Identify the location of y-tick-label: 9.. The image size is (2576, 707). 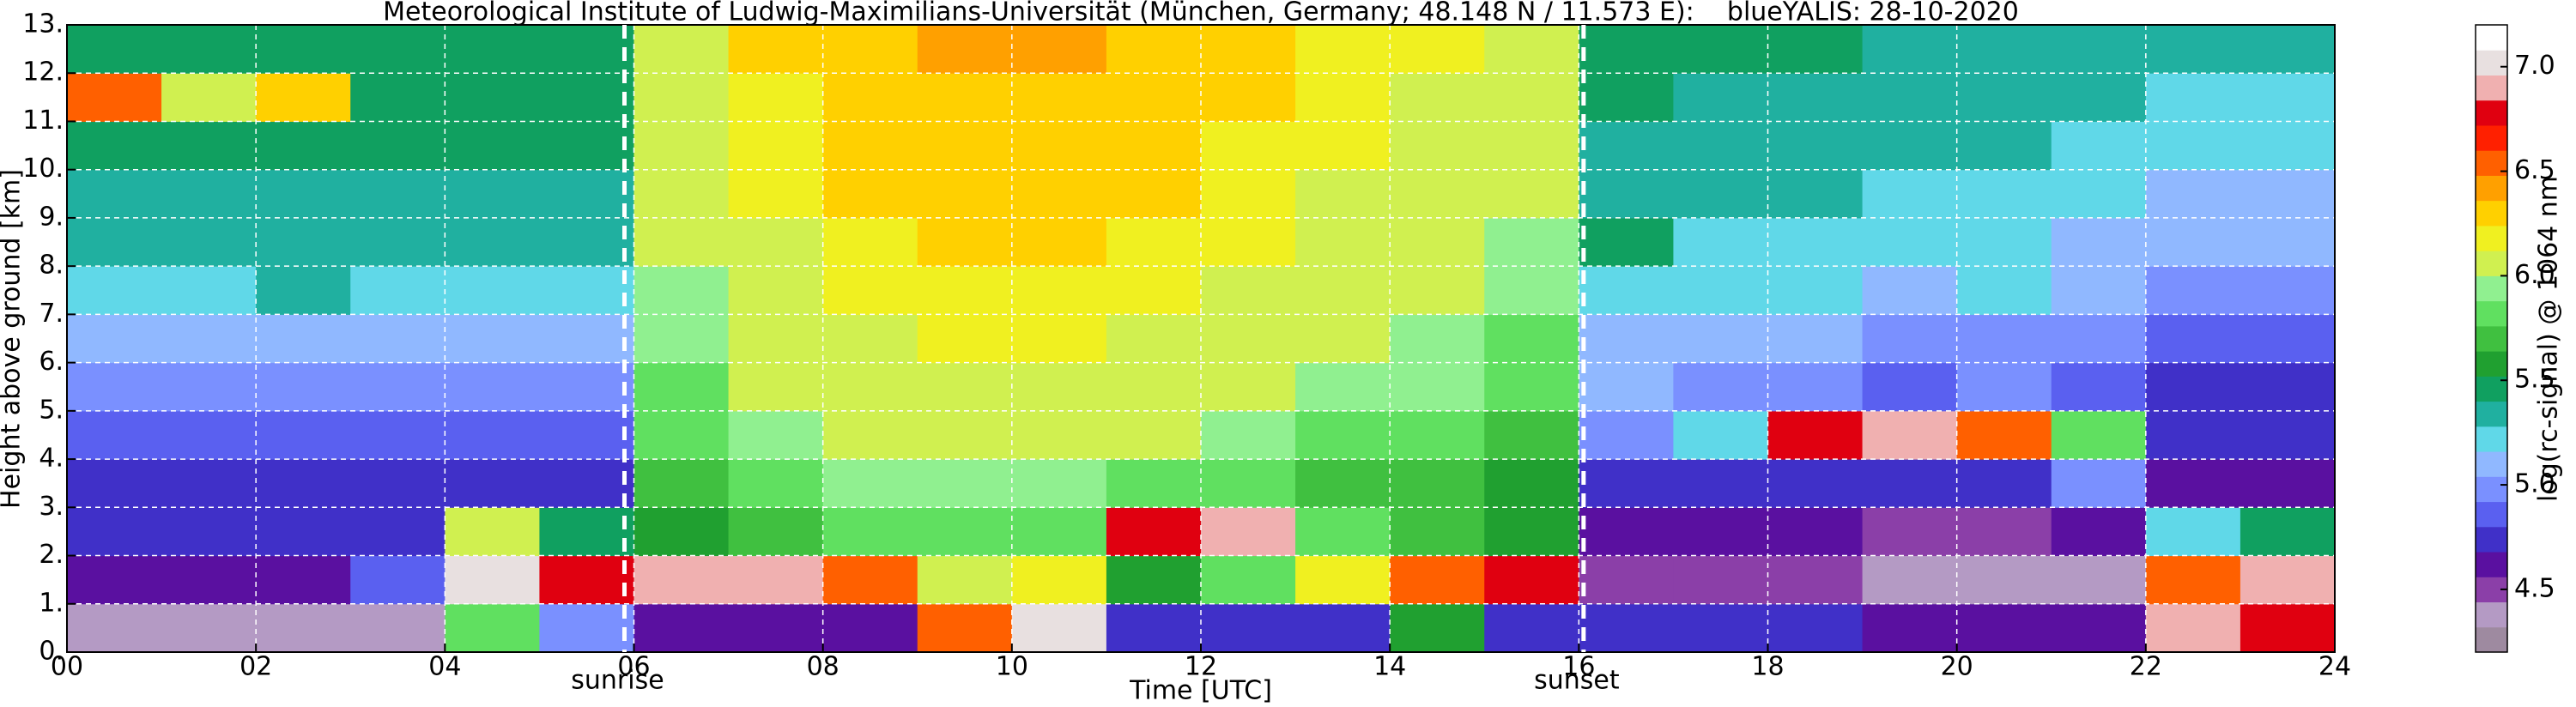
(51, 217).